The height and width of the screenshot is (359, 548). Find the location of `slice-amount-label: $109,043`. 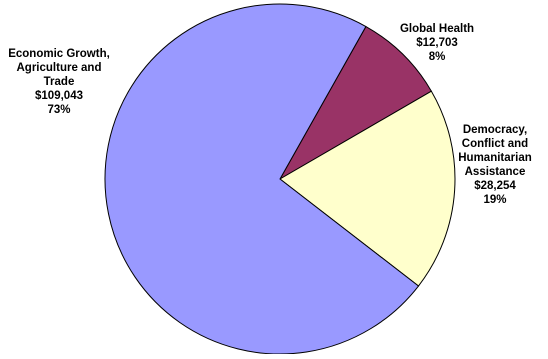

slice-amount-label: $109,043 is located at coordinates (59, 96).